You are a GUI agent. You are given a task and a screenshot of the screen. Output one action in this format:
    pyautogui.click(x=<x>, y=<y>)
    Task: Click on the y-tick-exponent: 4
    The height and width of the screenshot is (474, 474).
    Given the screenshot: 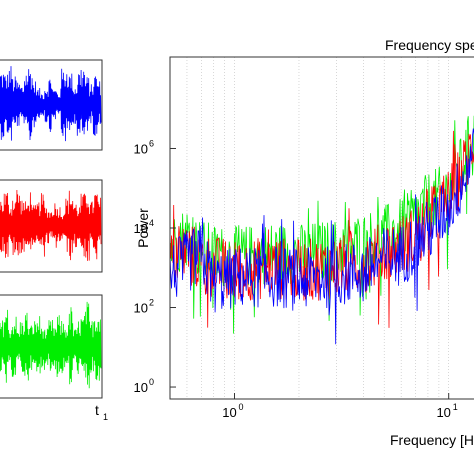 What is the action you would take?
    pyautogui.click(x=151, y=223)
    